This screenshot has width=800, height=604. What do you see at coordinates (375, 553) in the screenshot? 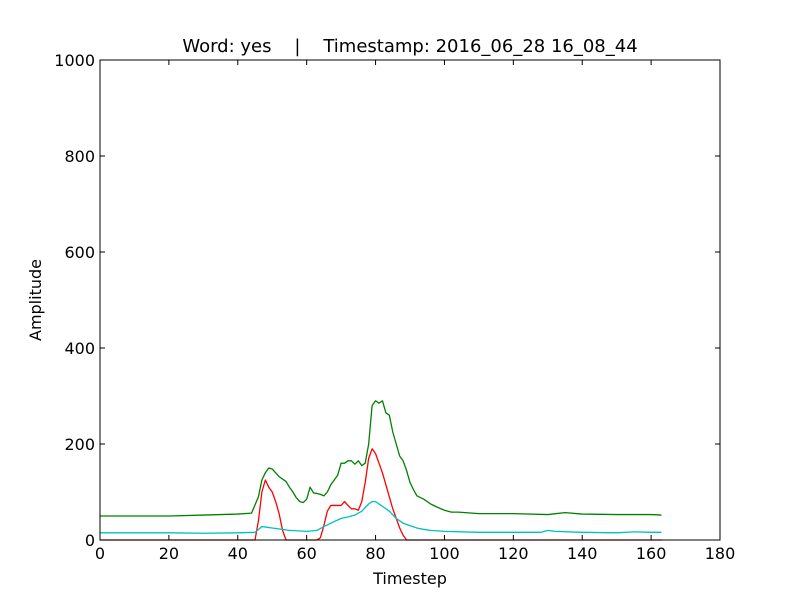
I see `x-tick-label: 80` at bounding box center [375, 553].